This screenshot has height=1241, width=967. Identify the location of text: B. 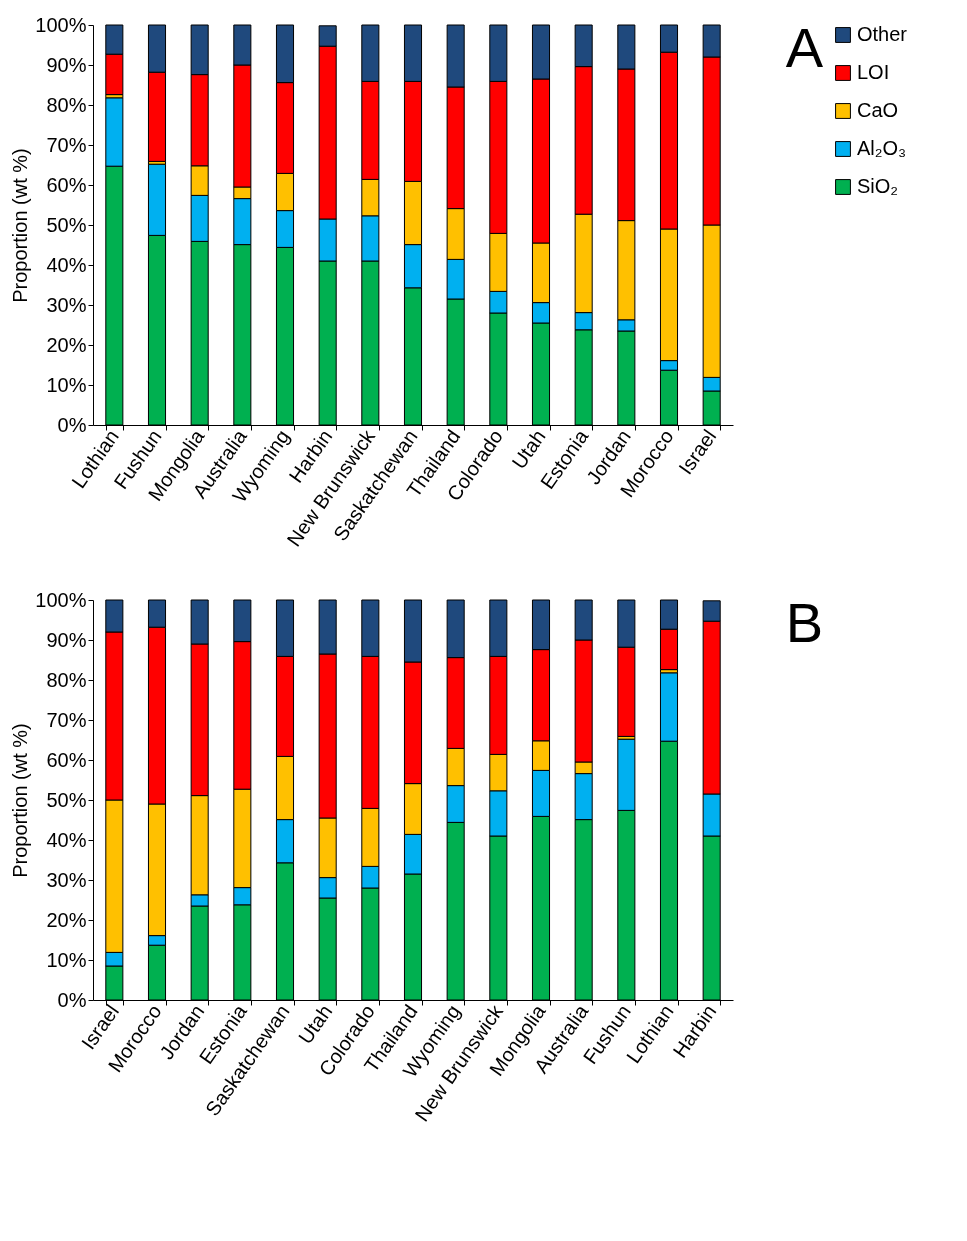
(804, 622).